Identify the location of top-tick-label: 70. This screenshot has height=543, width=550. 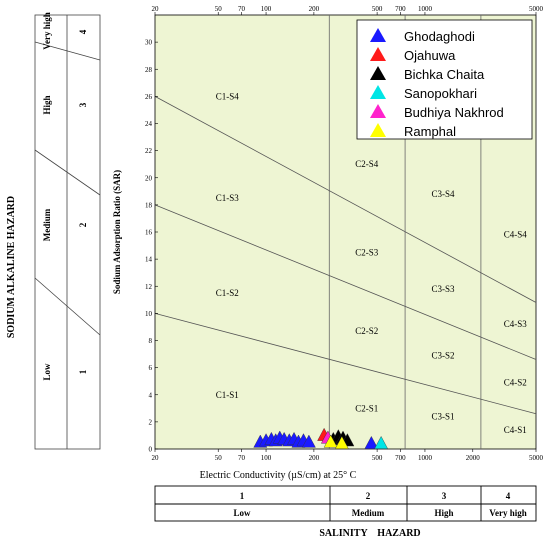
(242, 9).